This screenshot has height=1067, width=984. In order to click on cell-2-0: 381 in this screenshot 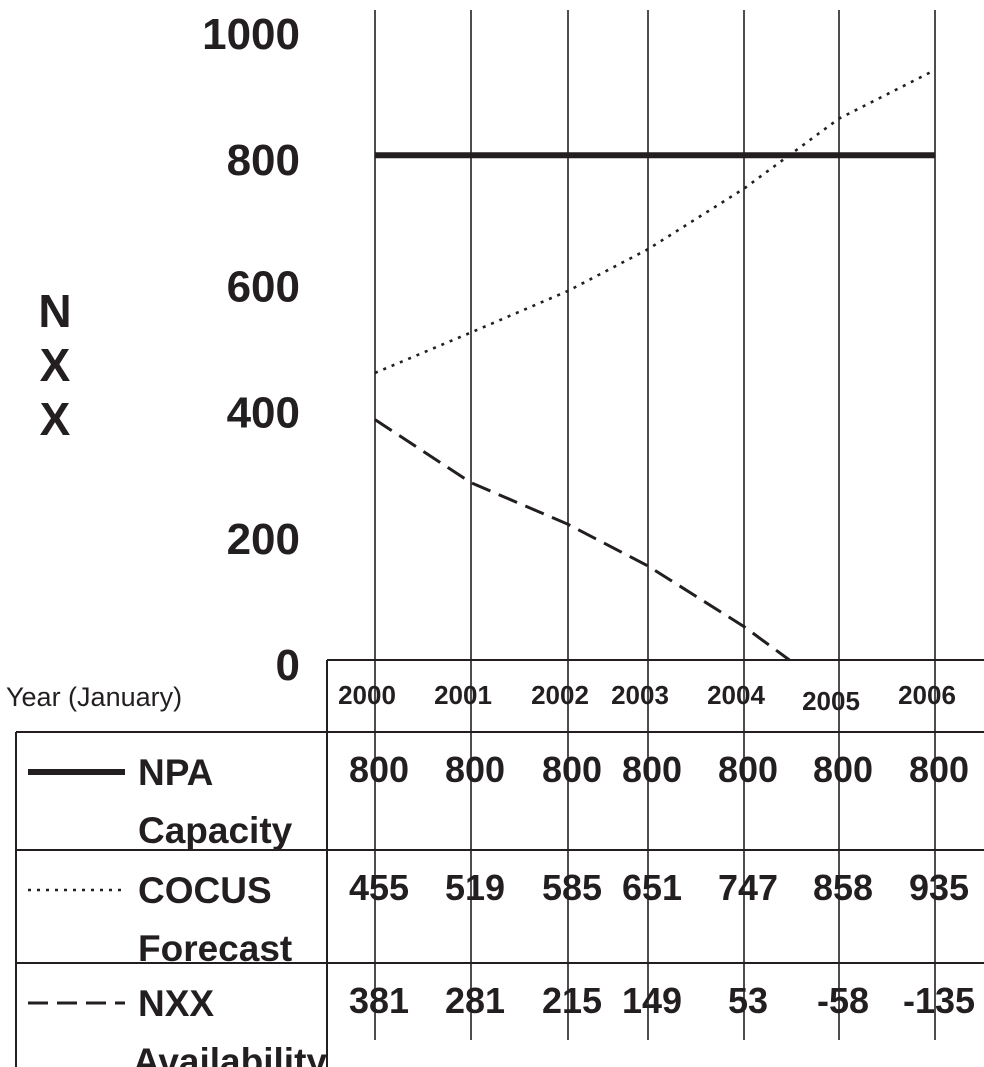, I will do `click(379, 1000)`.